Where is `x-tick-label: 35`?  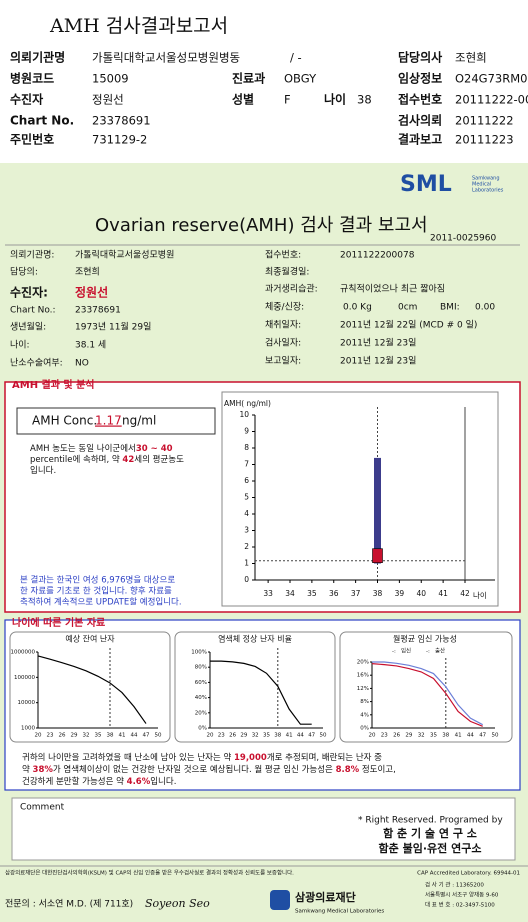 x-tick-label: 35 is located at coordinates (433, 736).